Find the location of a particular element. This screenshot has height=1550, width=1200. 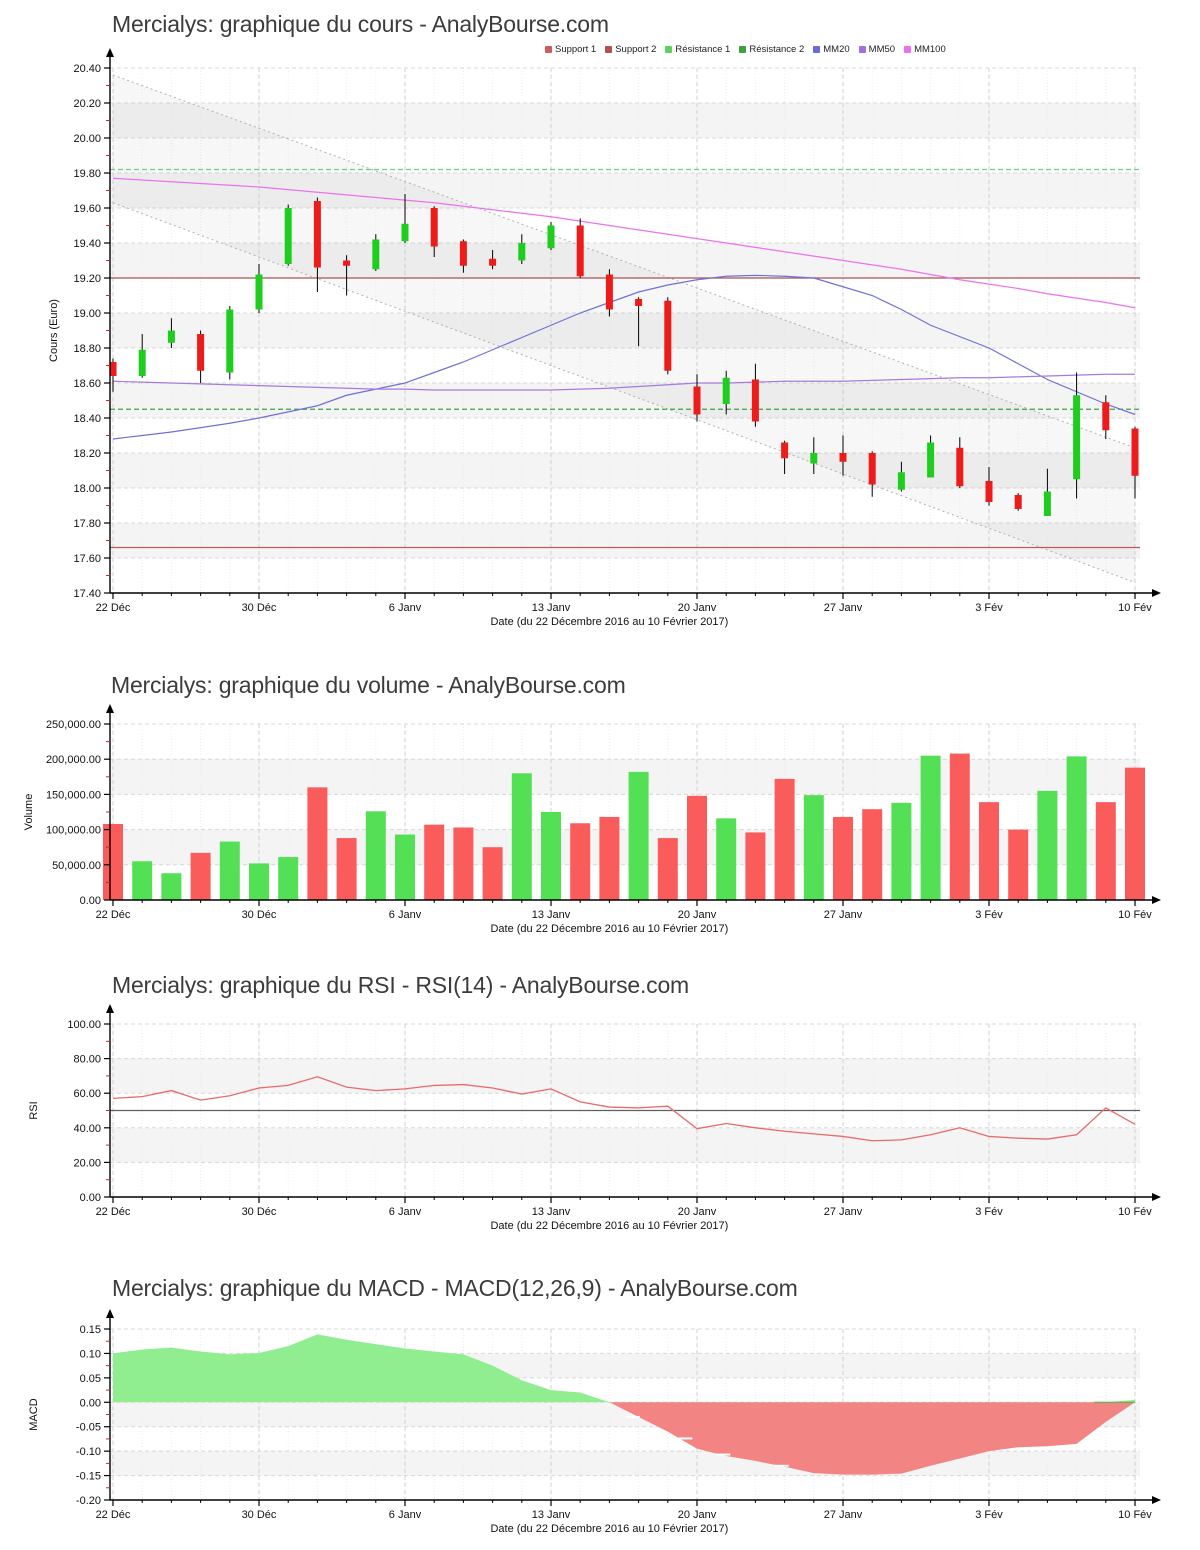

mm20-line is located at coordinates (624, 357).